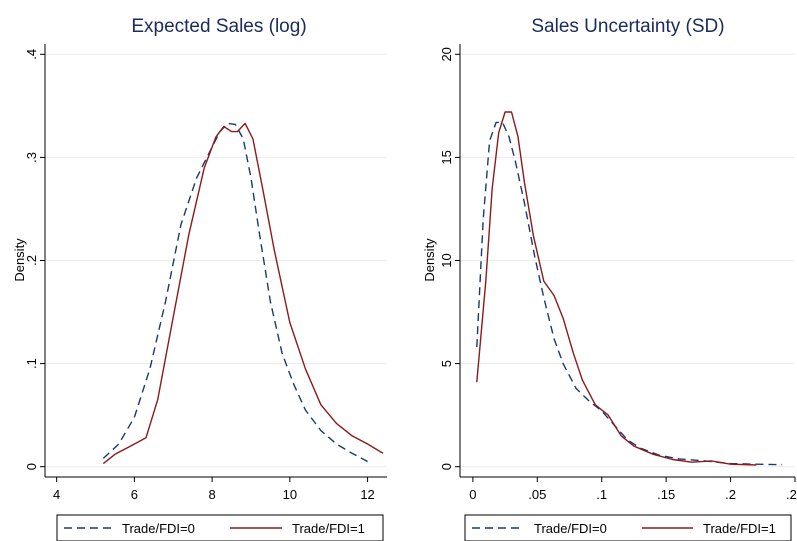 This screenshot has height=541, width=797. I want to click on chart-title: Sales Uncertainty (SD), so click(627, 26).